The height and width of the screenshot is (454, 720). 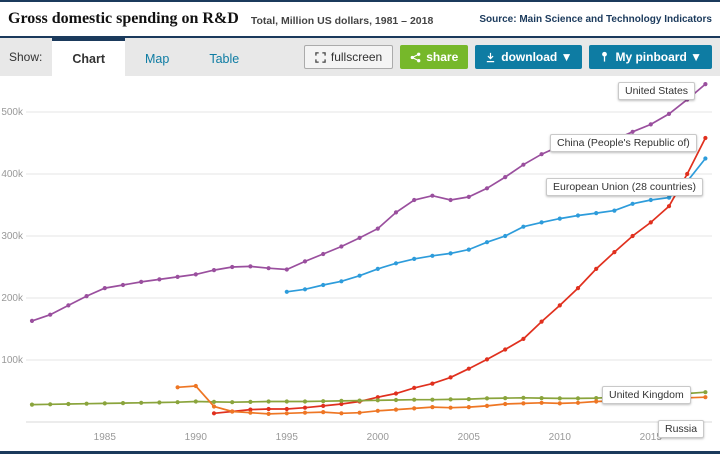 What do you see at coordinates (89, 57) in the screenshot?
I see `tab-chart: Chart` at bounding box center [89, 57].